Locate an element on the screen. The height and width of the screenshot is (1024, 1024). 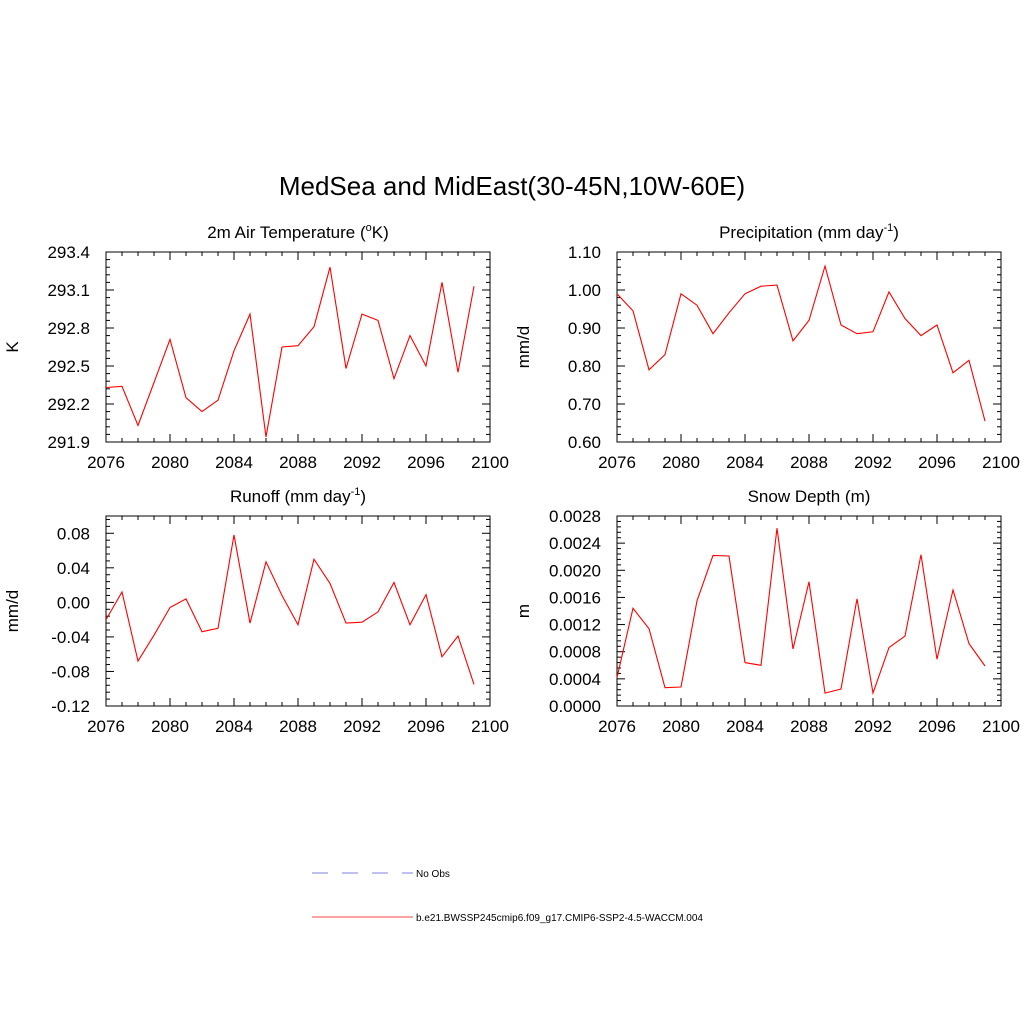
y-axis-label: m is located at coordinates (523, 611).